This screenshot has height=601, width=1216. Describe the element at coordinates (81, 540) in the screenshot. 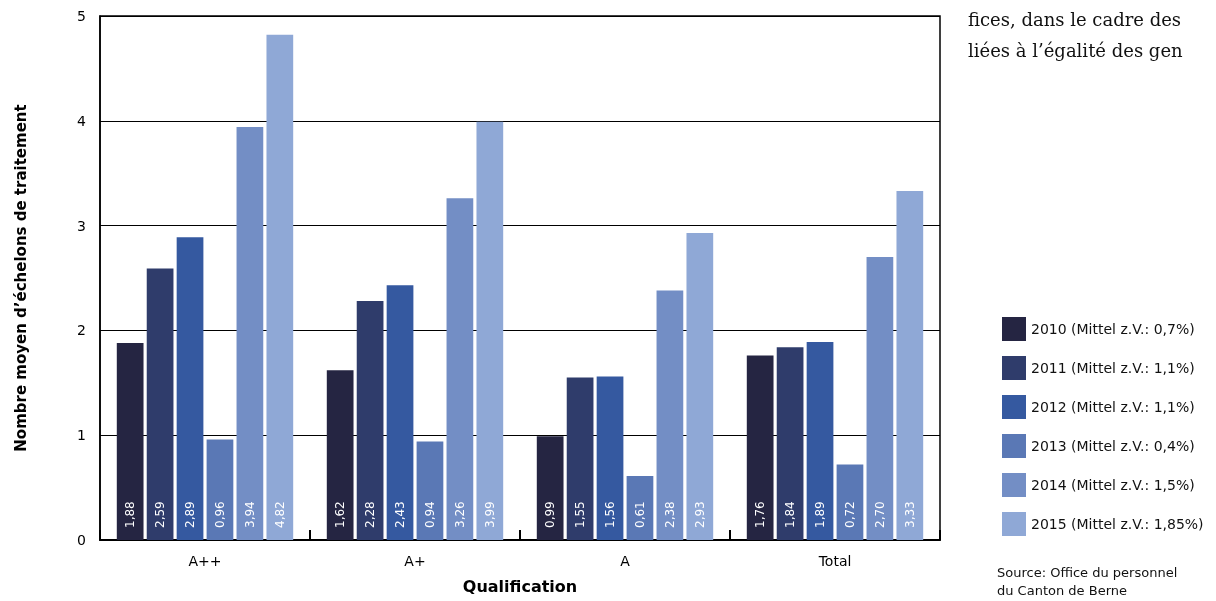

I see `y-tick-label: 0` at that location.